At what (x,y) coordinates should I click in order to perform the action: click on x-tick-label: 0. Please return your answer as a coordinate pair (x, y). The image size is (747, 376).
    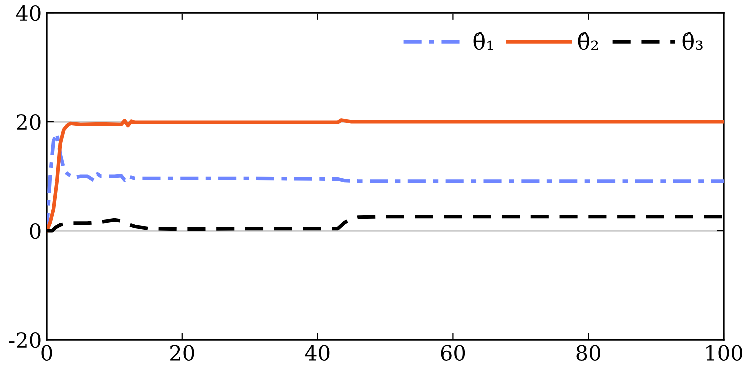
    Looking at the image, I should click on (47, 353).